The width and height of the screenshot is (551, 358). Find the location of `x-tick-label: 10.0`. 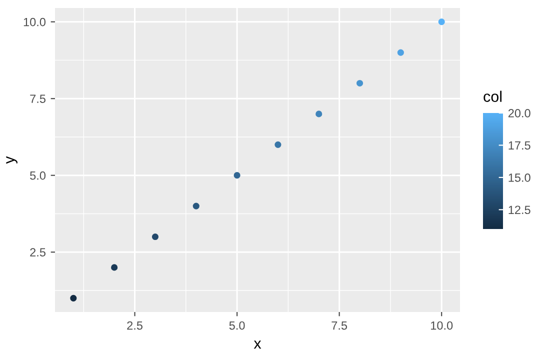

x-tick-label: 10.0 is located at coordinates (442, 325).